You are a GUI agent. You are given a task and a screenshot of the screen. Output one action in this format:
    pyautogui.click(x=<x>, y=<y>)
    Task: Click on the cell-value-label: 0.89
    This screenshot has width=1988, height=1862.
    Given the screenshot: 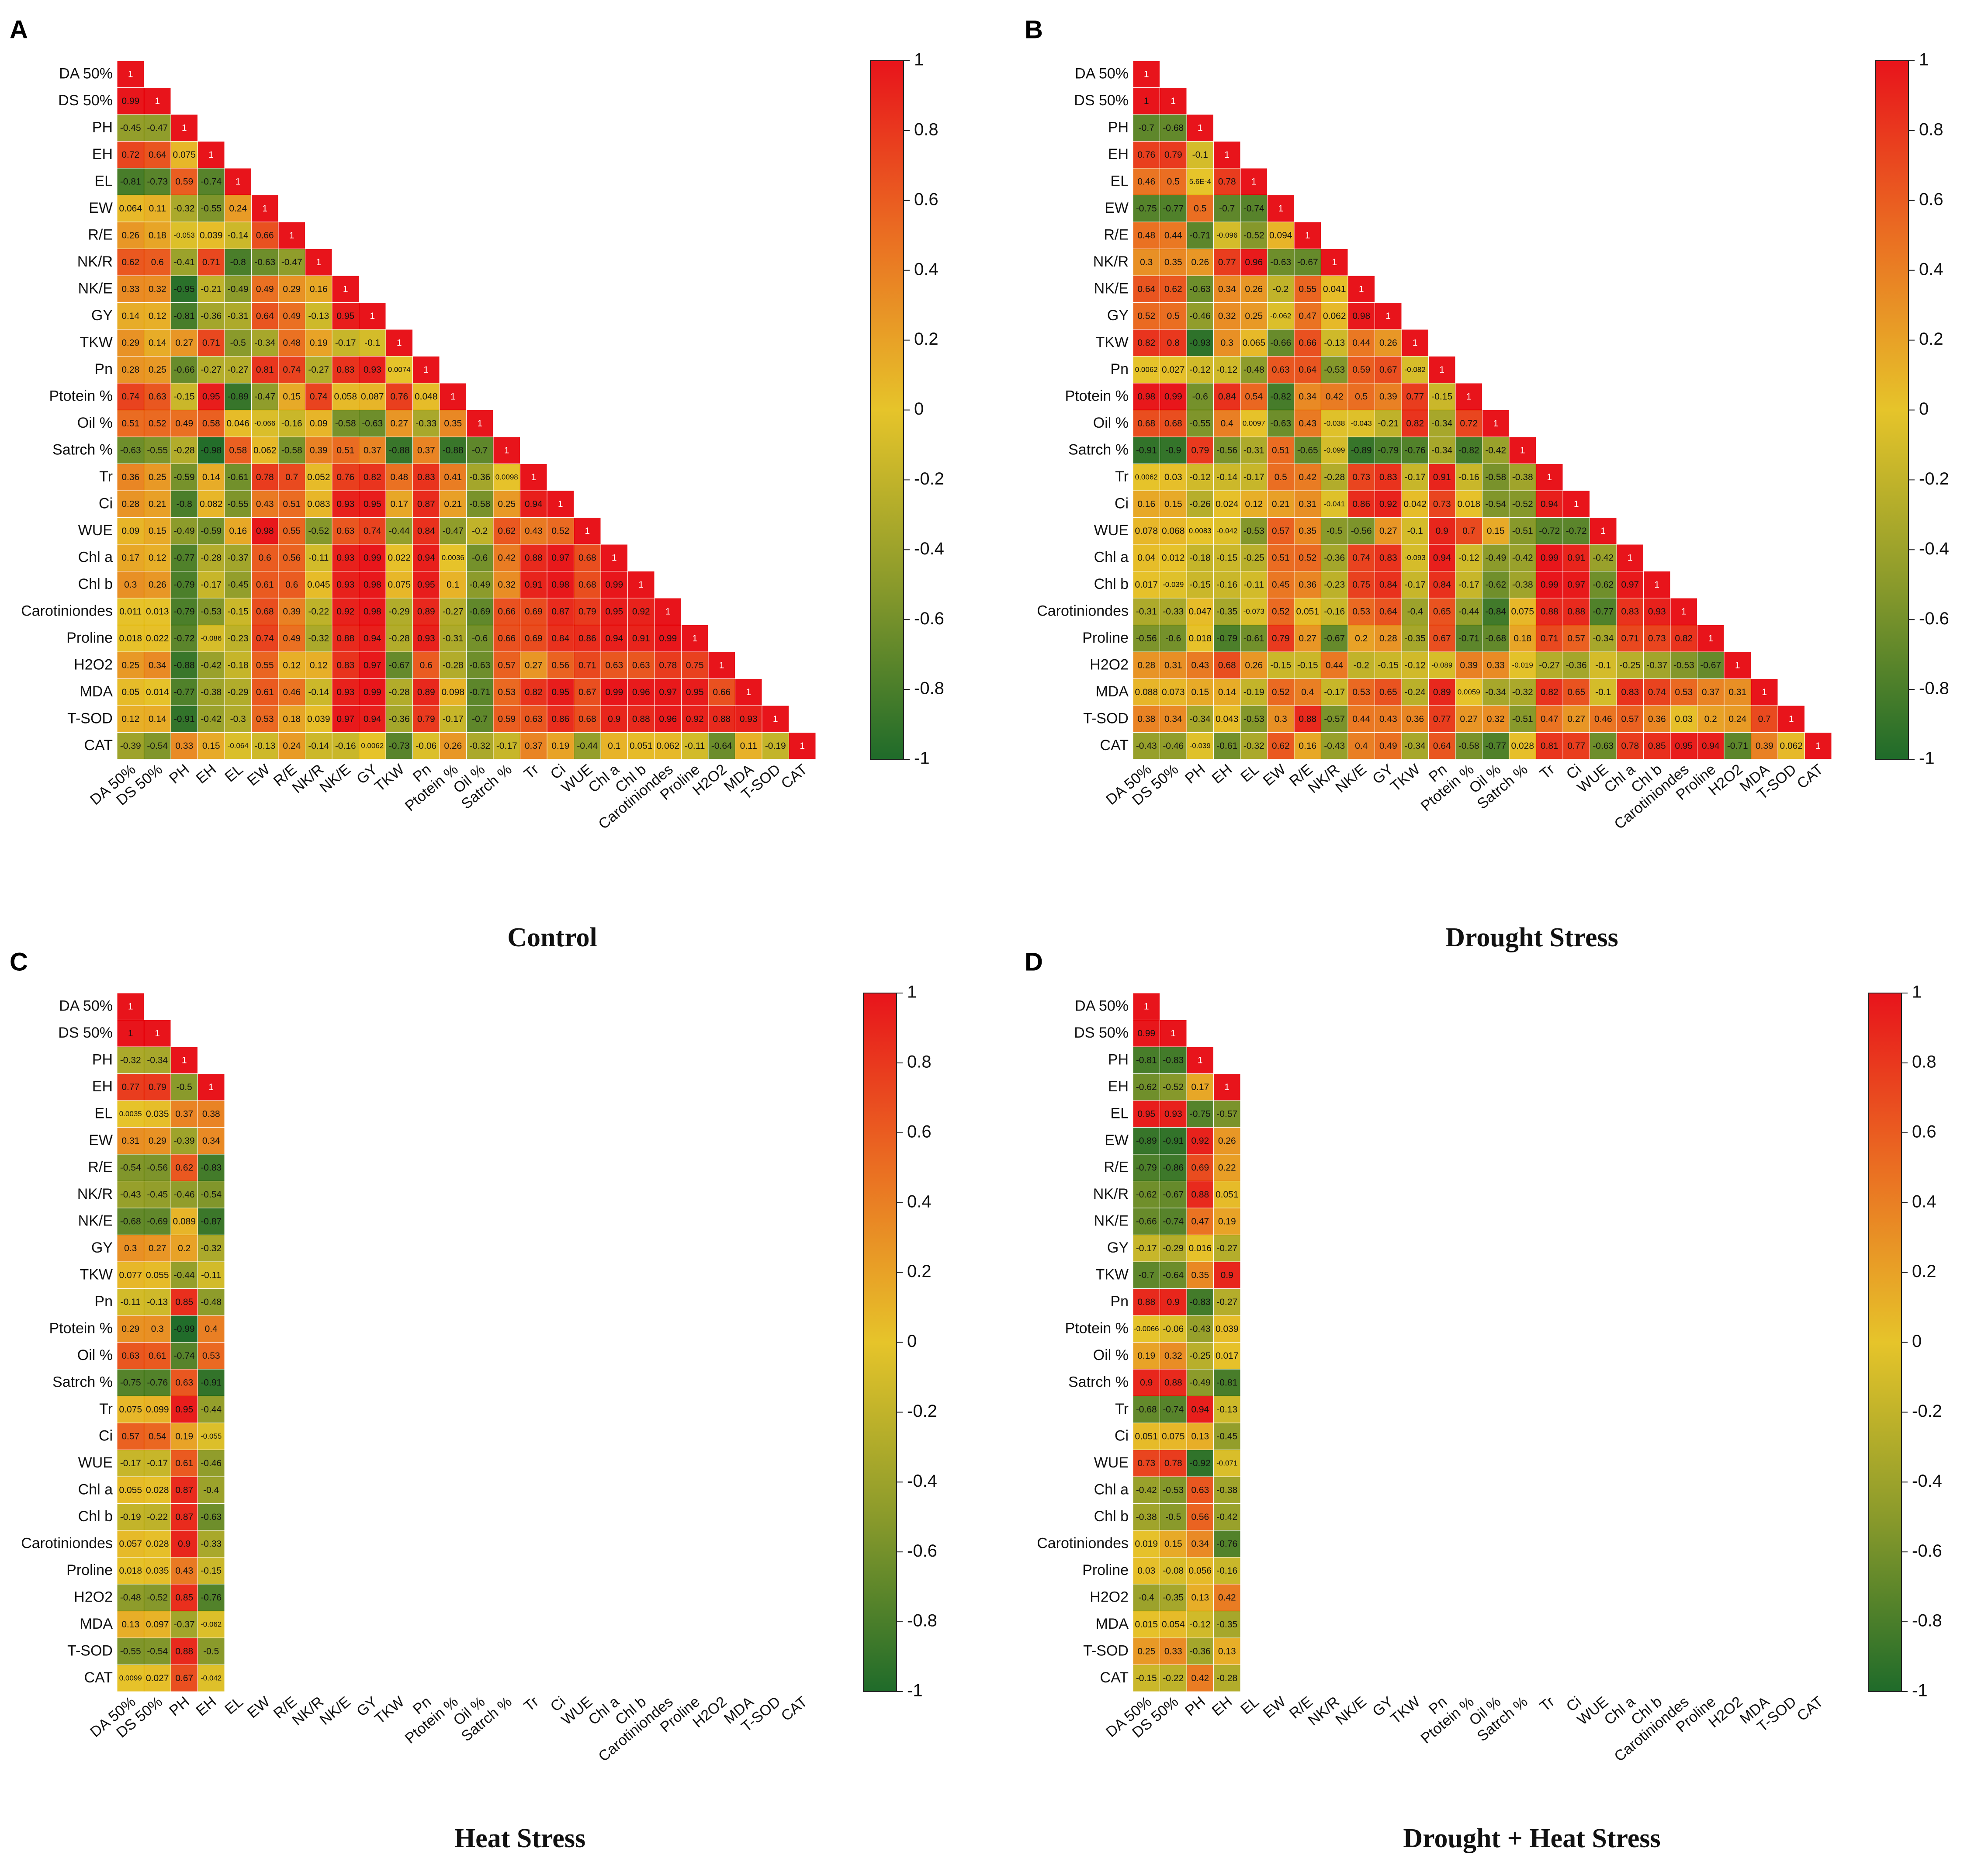 What is the action you would take?
    pyautogui.click(x=1442, y=692)
    